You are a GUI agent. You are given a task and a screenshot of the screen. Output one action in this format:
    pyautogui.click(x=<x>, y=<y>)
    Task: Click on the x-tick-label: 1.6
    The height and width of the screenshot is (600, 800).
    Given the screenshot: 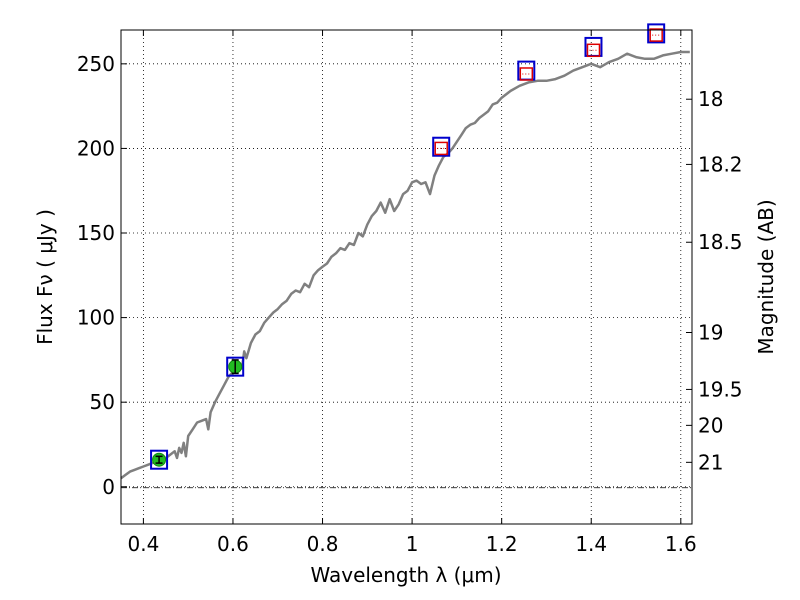 What is the action you would take?
    pyautogui.click(x=681, y=544)
    